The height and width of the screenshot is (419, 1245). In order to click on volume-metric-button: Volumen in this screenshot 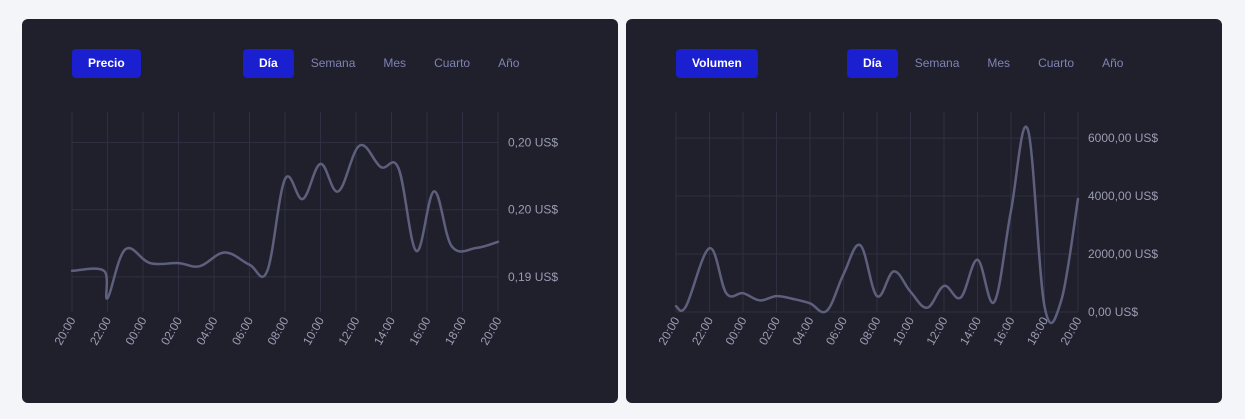, I will do `click(717, 63)`.